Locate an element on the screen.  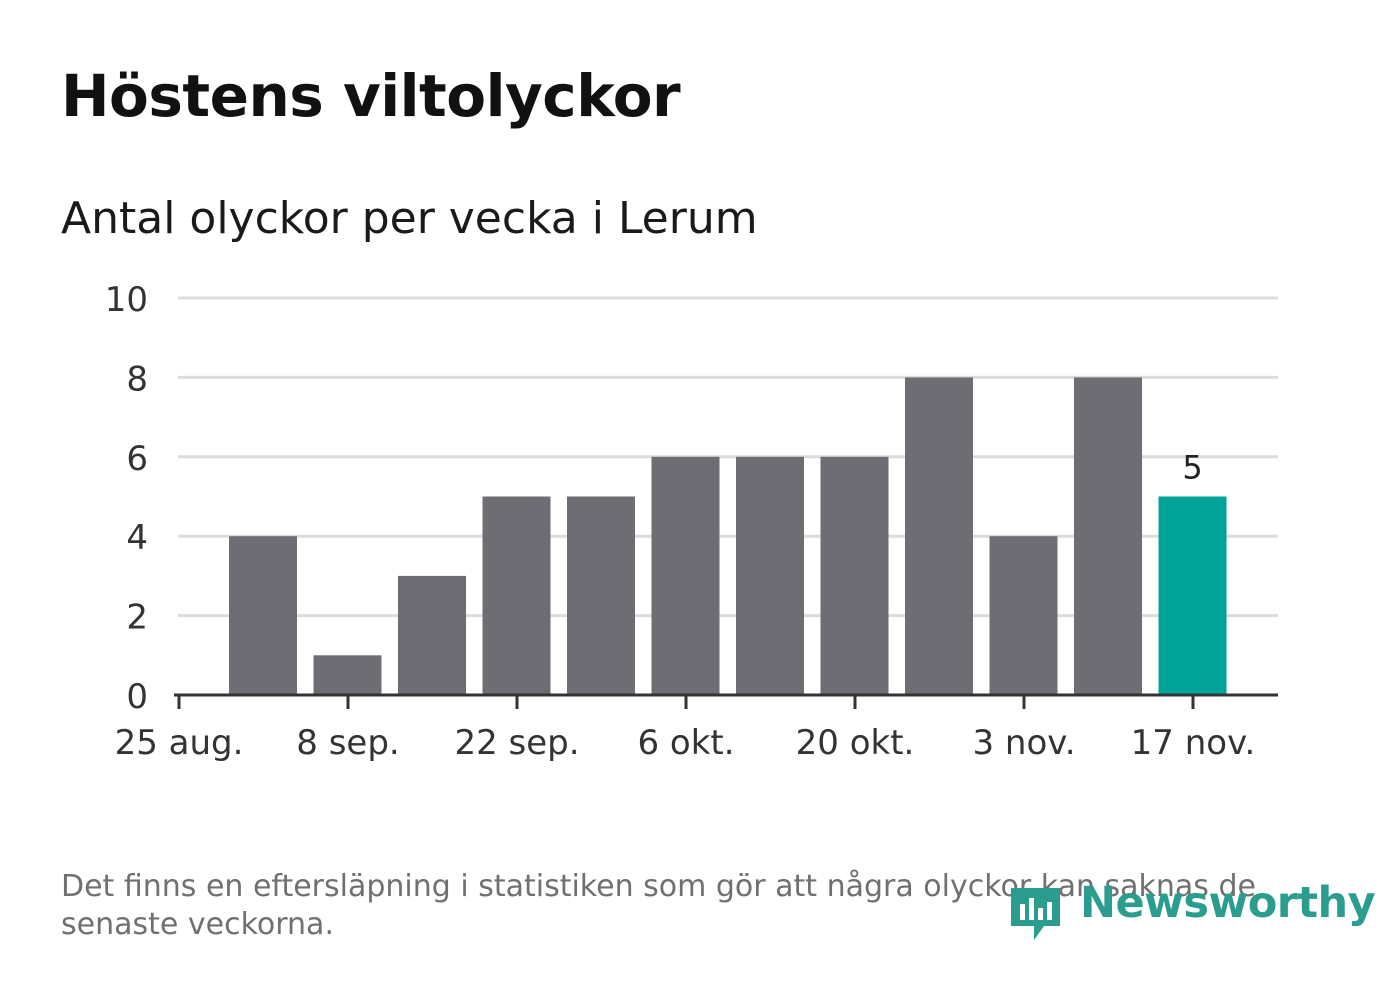
data-label-11: 5 is located at coordinates (1192, 468).